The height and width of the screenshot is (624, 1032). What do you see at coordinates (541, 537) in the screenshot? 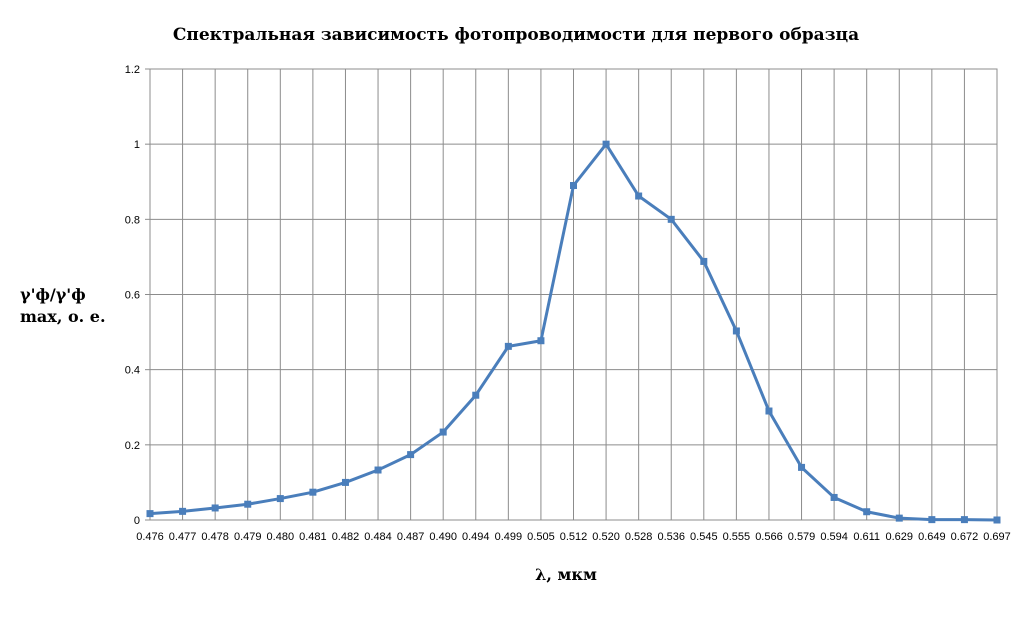
I see `x-tick-label: 0.505` at bounding box center [541, 537].